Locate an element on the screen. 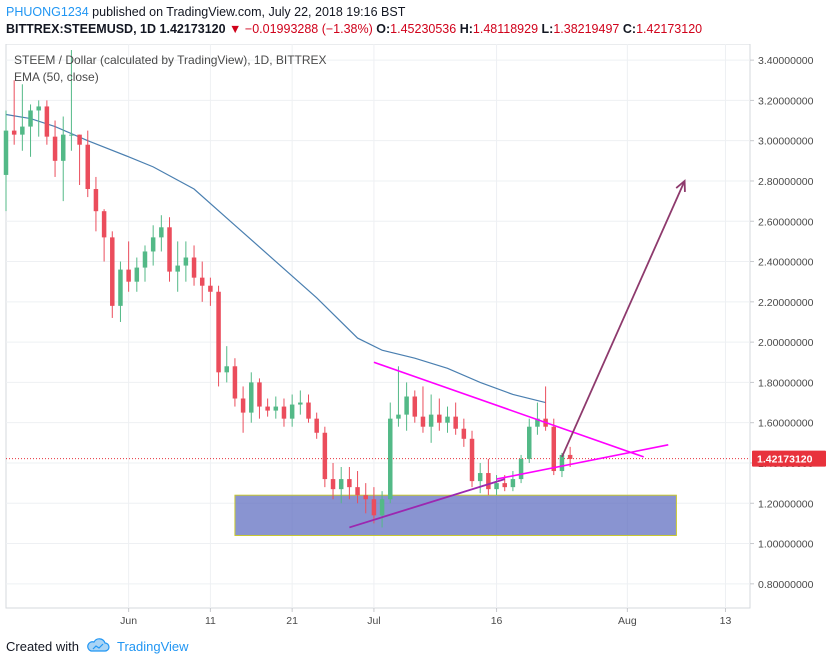 The width and height of the screenshot is (828, 666). triangle-lower-line is located at coordinates (582, 462).